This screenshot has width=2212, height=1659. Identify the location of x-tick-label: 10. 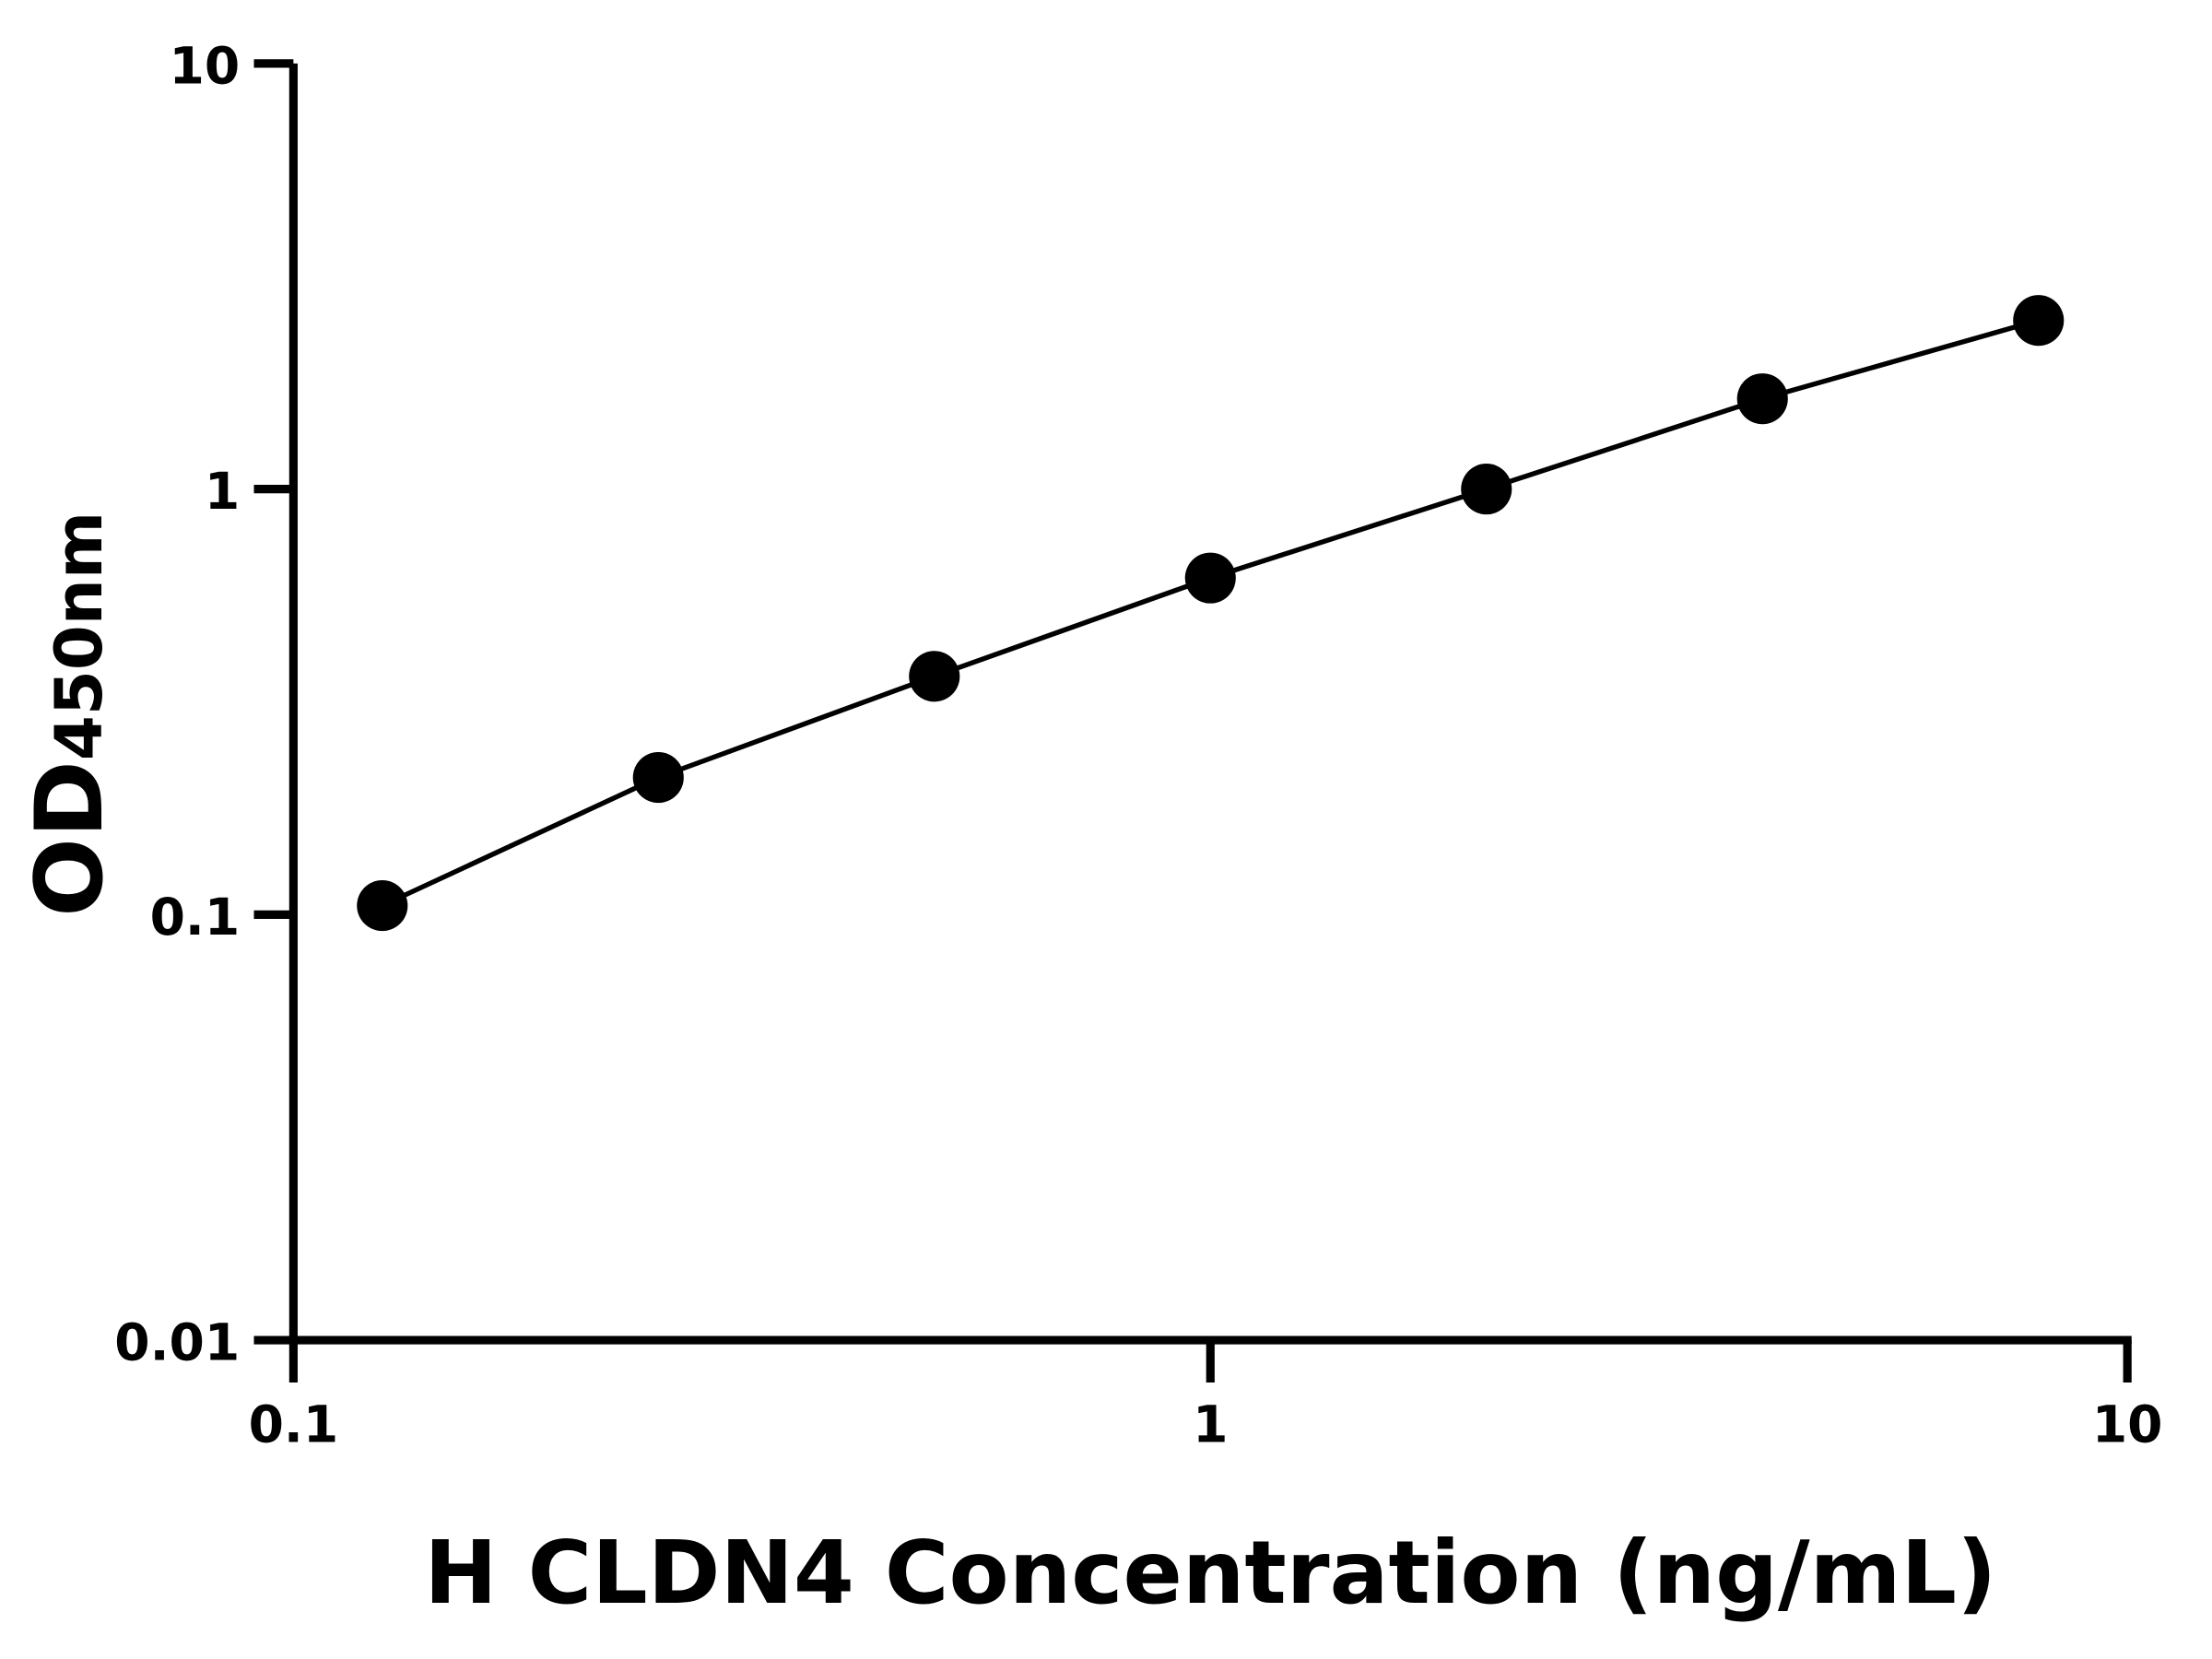
(2127, 1423).